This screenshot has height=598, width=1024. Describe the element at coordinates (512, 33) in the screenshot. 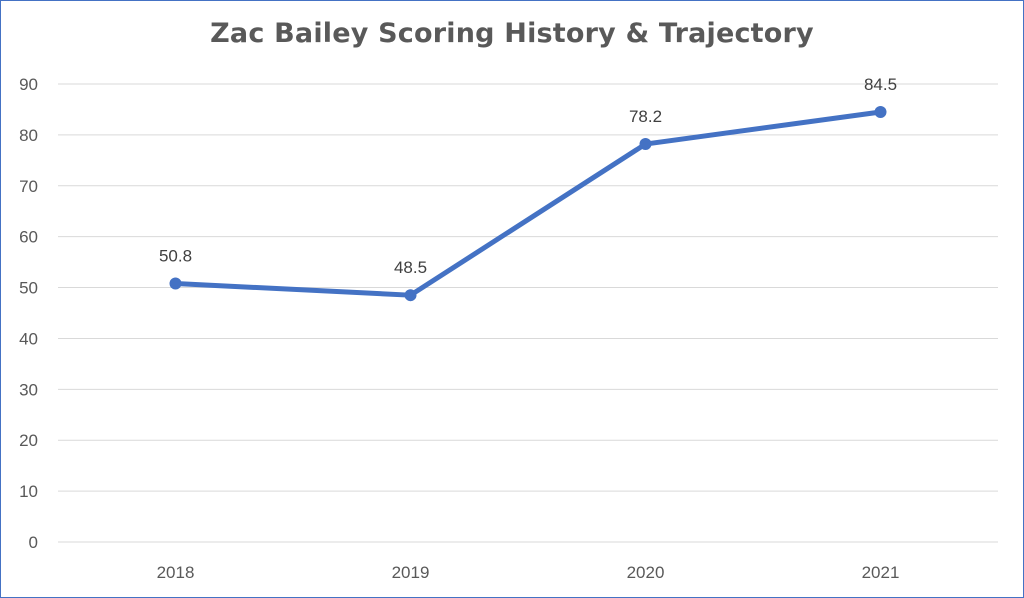

I see `chart-title: Zac Bailey Scoring History & Trajectory` at that location.